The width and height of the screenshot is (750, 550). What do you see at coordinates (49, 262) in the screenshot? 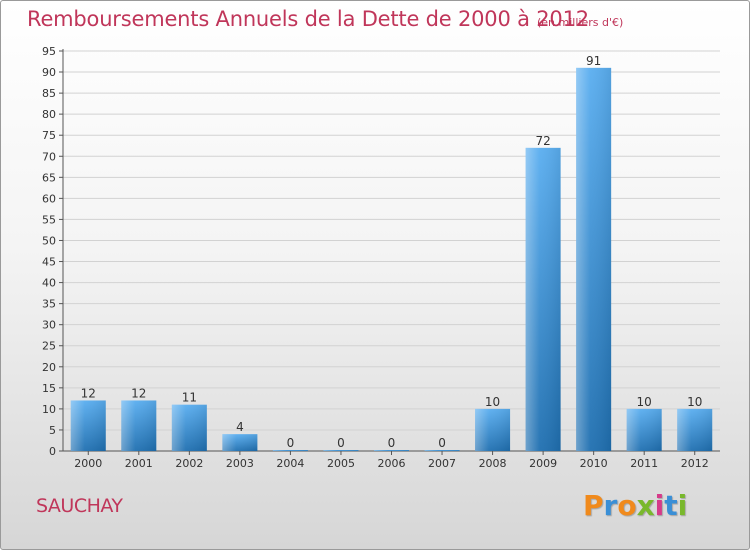
I see `y-tick-label: 45` at bounding box center [49, 262].